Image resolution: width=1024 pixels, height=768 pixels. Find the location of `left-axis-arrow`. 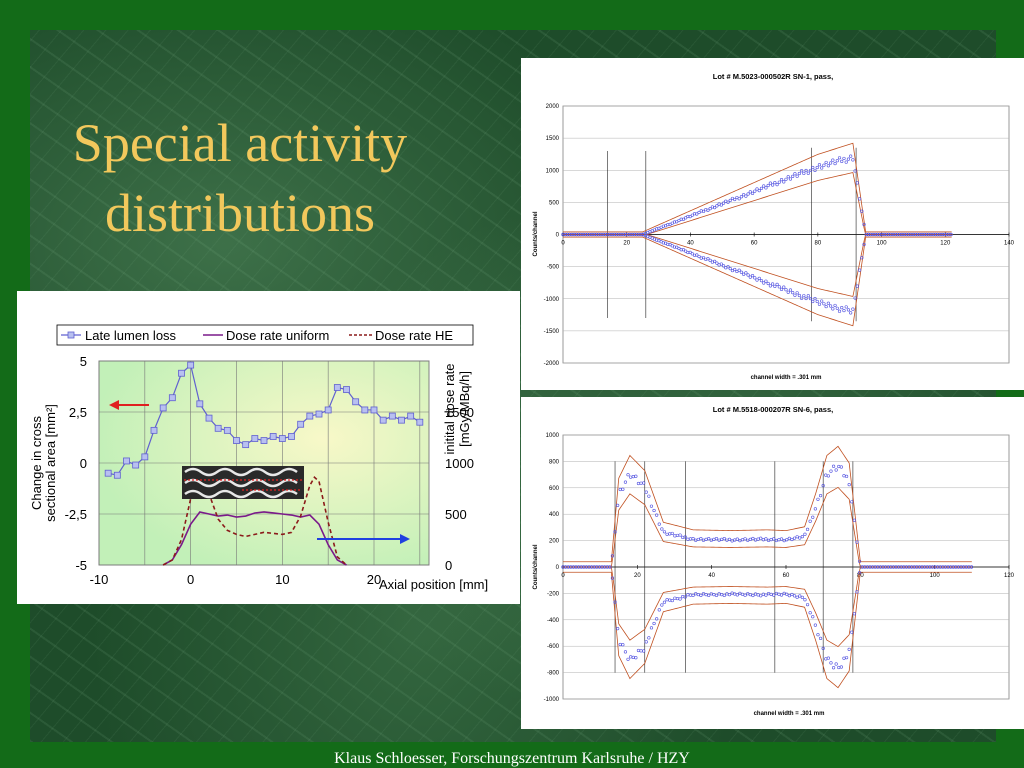

left-axis-arrow is located at coordinates (129, 405).